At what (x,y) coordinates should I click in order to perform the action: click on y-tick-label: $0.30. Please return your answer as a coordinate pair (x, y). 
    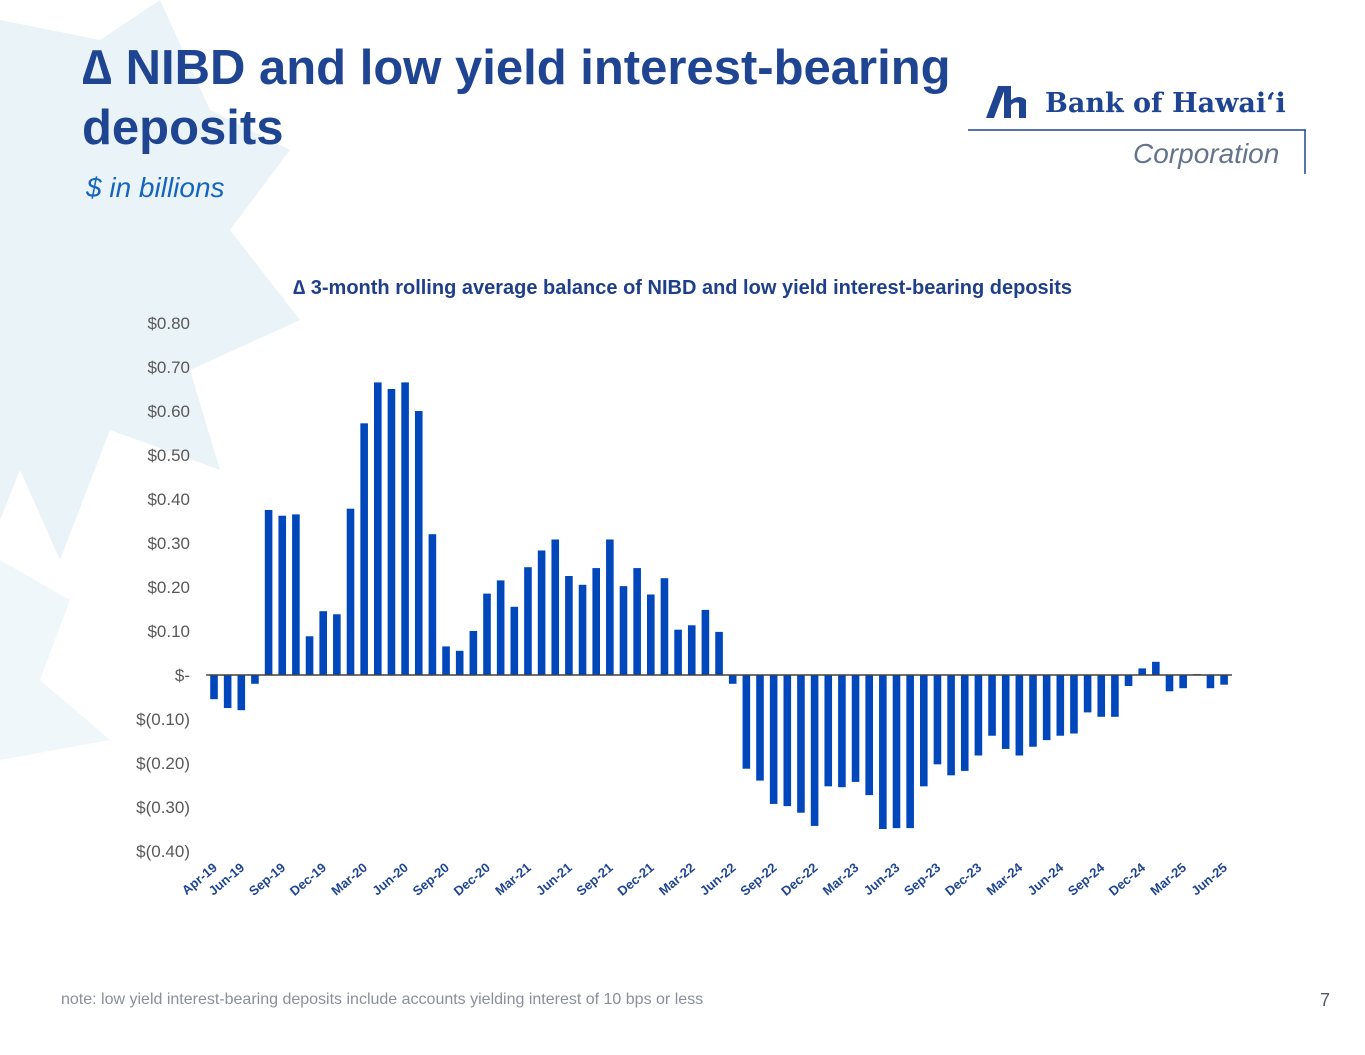
    Looking at the image, I should click on (168, 543).